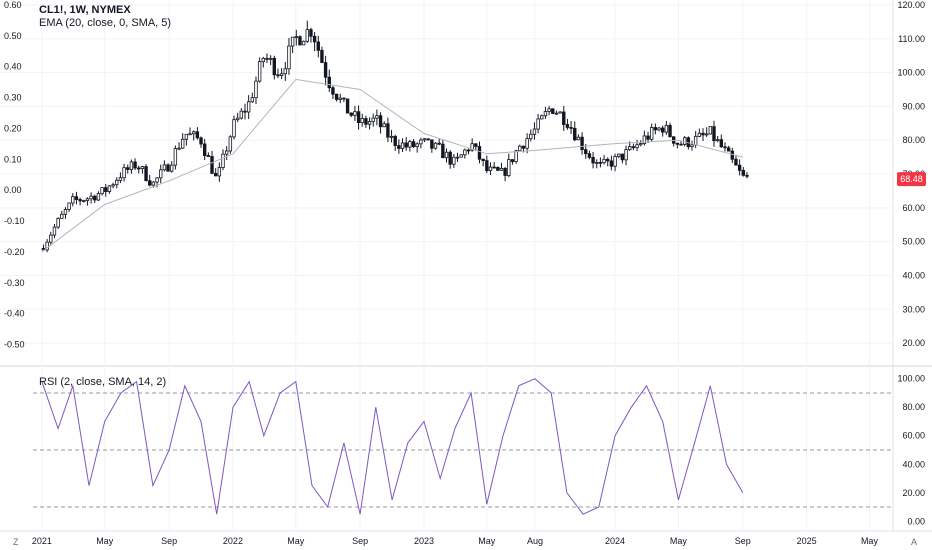  I want to click on left-axis-tick: 0.00, so click(13, 190).